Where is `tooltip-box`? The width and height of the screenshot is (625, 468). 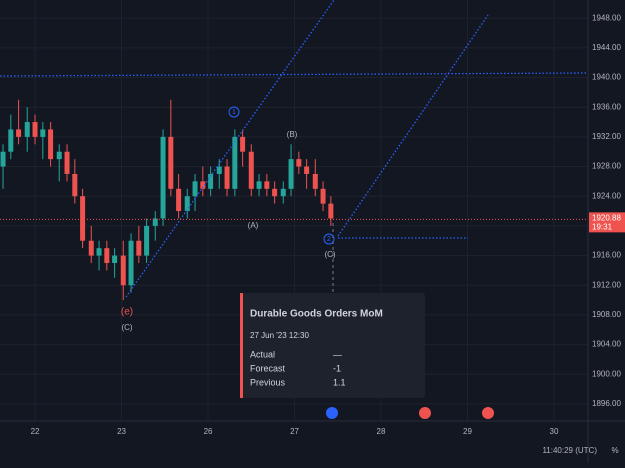
tooltip-box is located at coordinates (332, 345).